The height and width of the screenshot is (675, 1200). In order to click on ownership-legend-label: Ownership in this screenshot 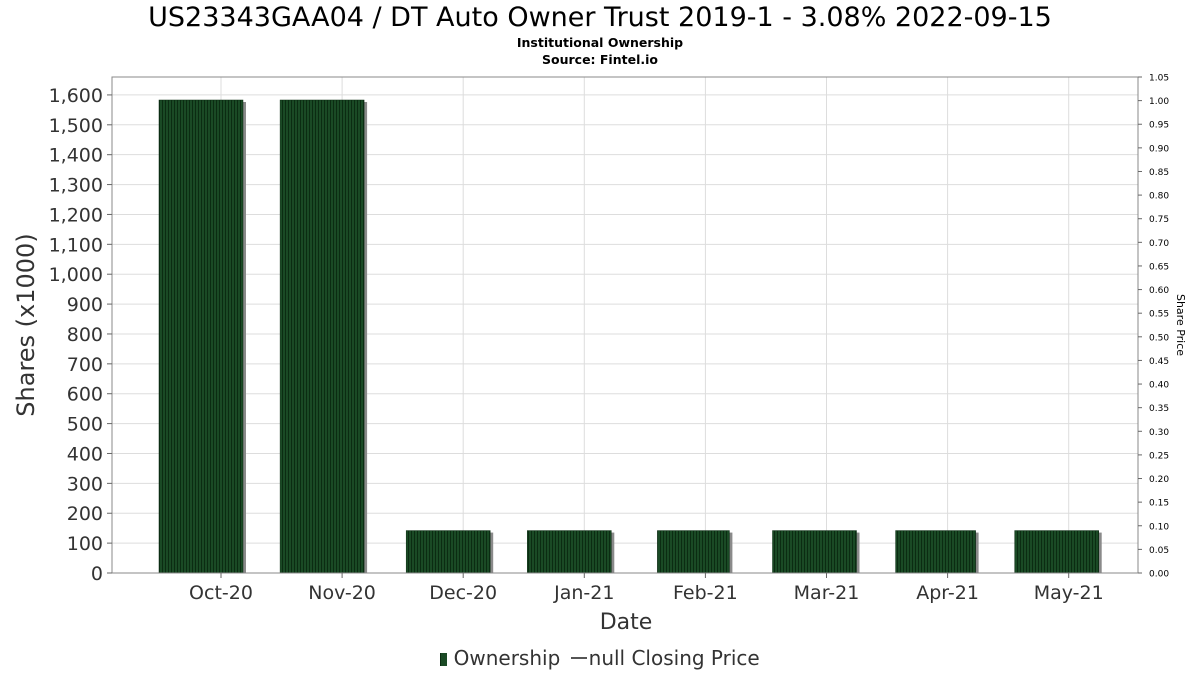, I will do `click(507, 658)`.